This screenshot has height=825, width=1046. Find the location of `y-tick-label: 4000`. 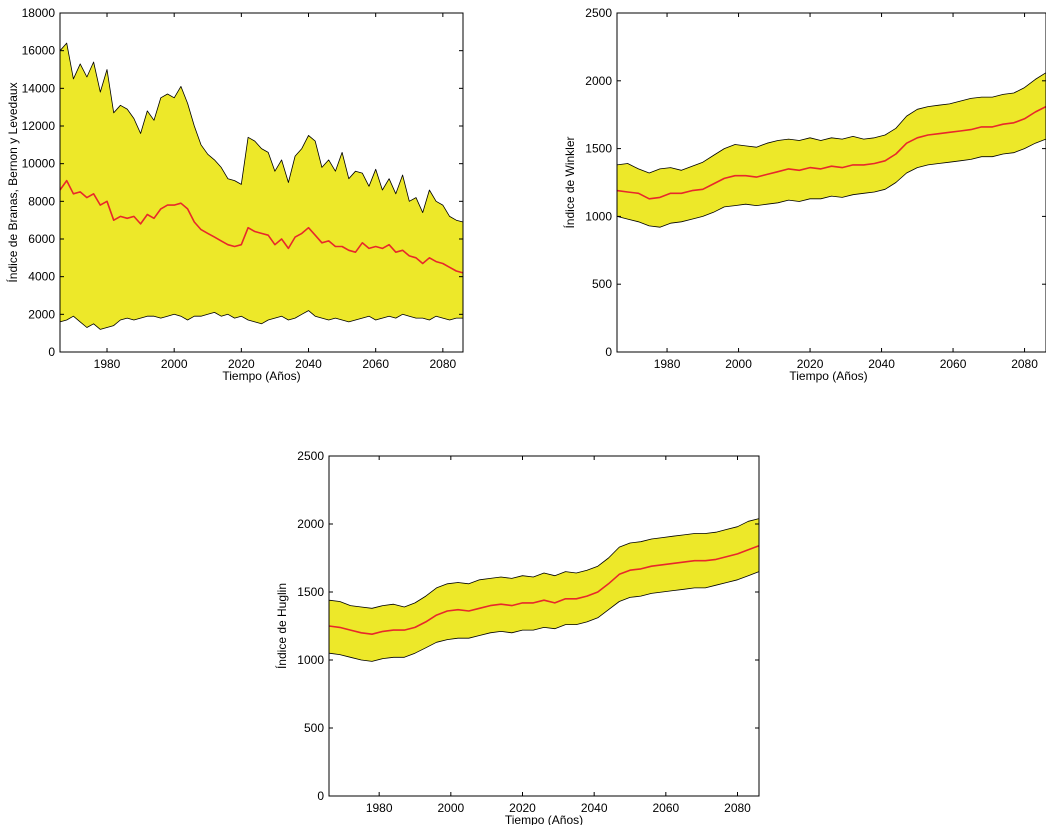

y-tick-label: 4000 is located at coordinates (41, 277).